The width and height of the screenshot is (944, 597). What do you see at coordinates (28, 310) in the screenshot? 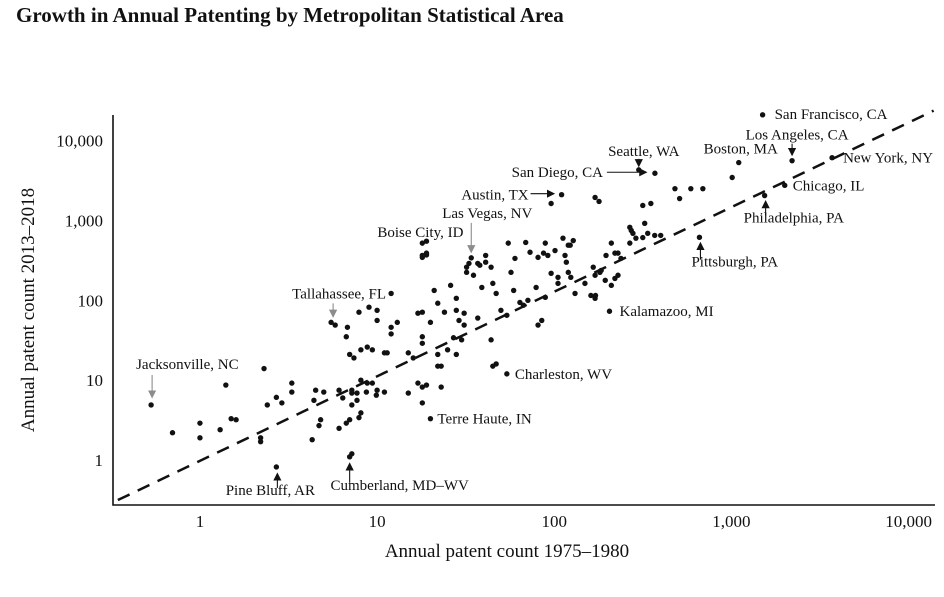
I see `y-axis-title: Annual patent count 2013–2018` at bounding box center [28, 310].